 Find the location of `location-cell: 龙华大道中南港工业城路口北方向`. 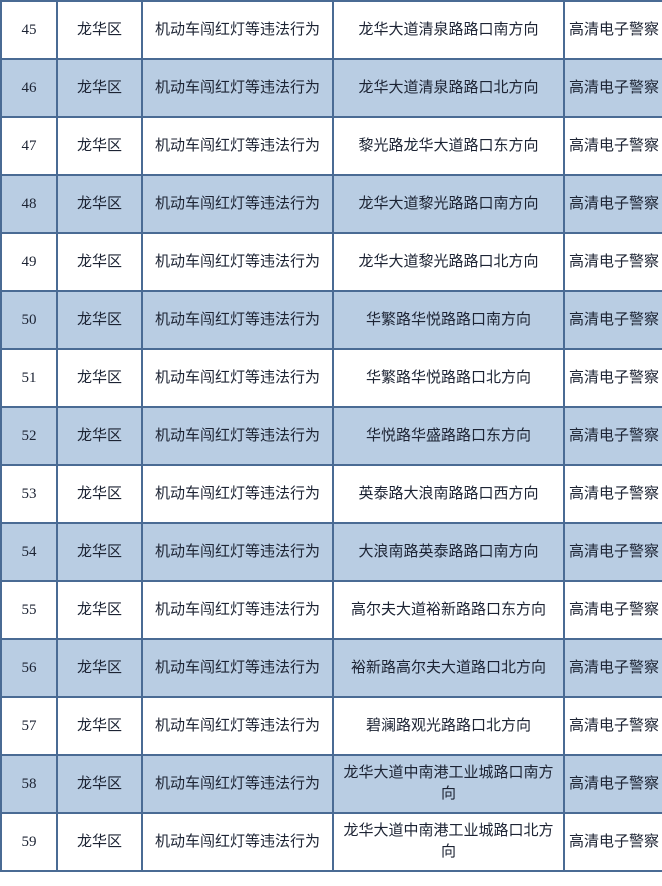

location-cell: 龙华大道中南港工业城路口北方向 is located at coordinates (448, 842).